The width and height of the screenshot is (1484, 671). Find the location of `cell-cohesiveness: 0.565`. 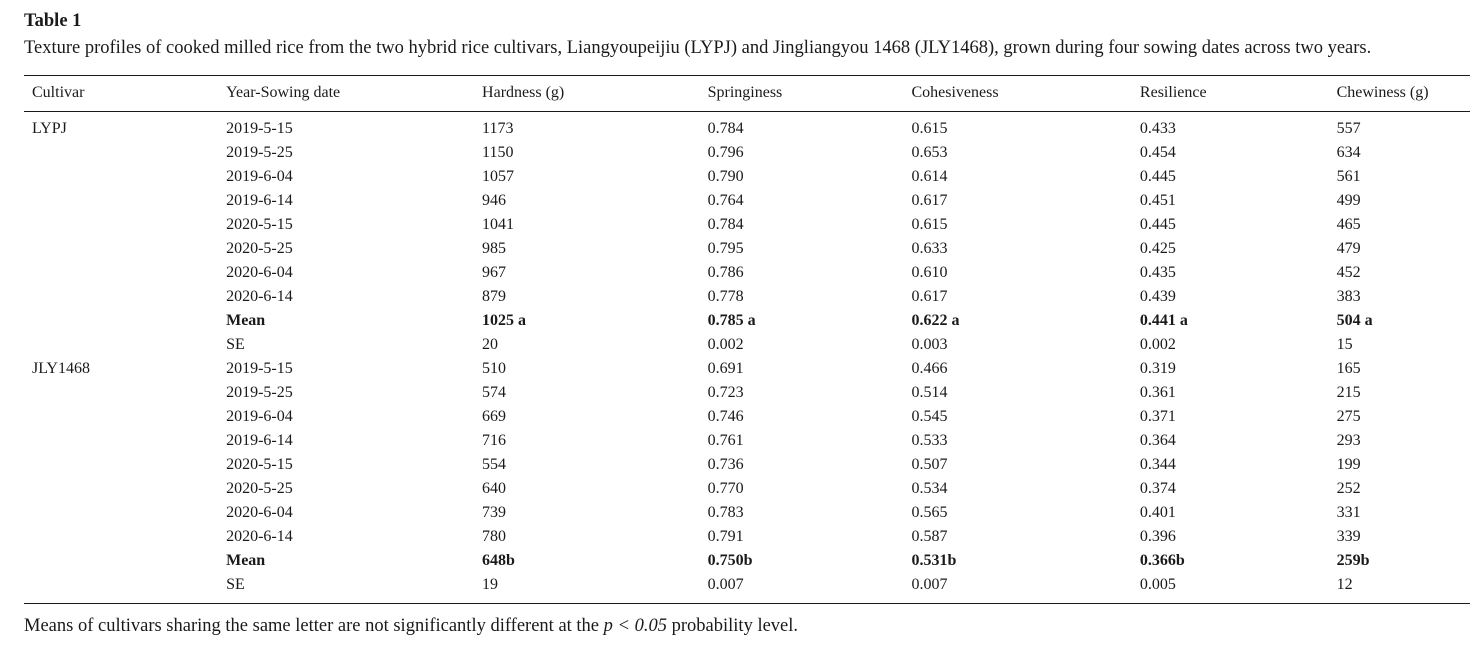

cell-cohesiveness: 0.565 is located at coordinates (929, 512).